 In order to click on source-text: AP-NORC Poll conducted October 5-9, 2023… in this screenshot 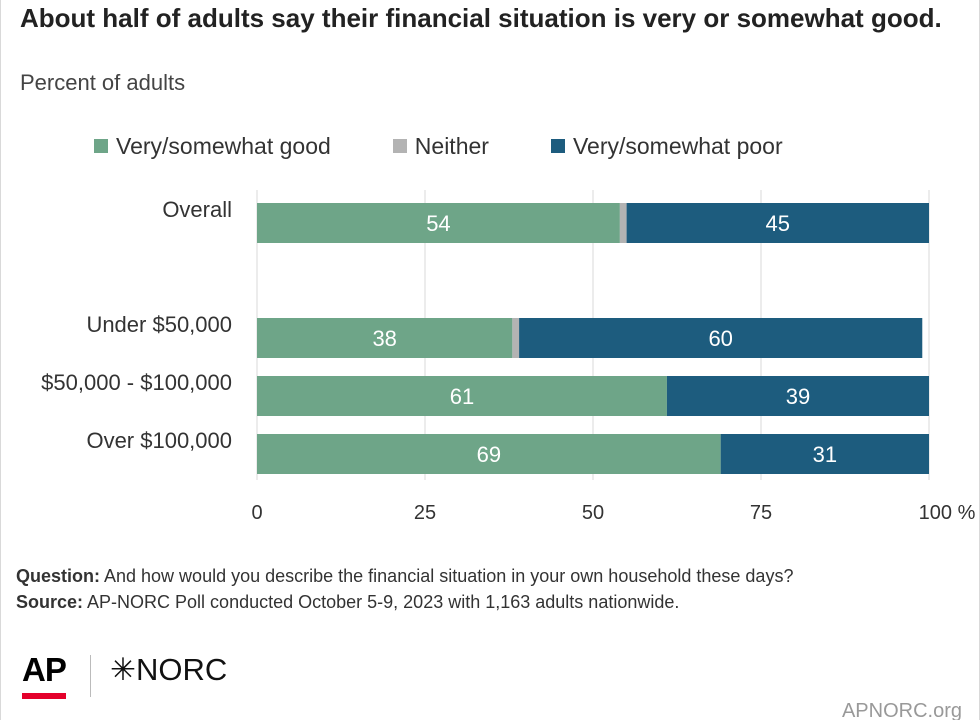, I will do `click(381, 602)`.